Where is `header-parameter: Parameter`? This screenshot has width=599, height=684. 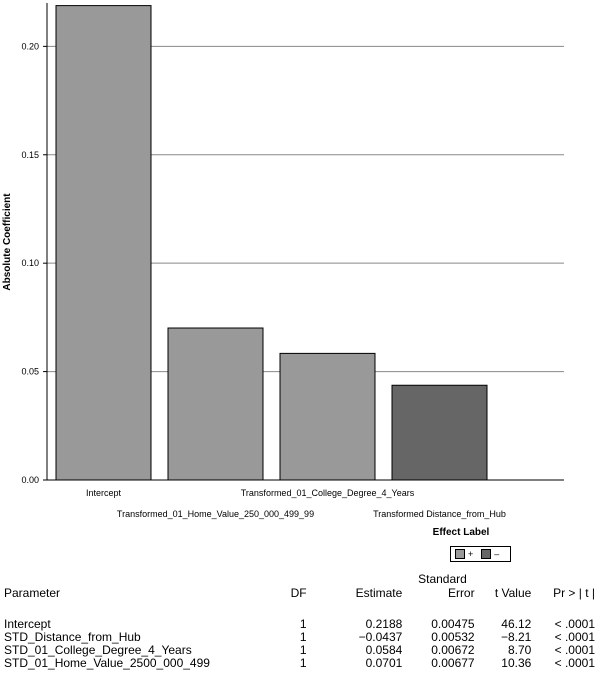
header-parameter: Parameter is located at coordinates (32, 593).